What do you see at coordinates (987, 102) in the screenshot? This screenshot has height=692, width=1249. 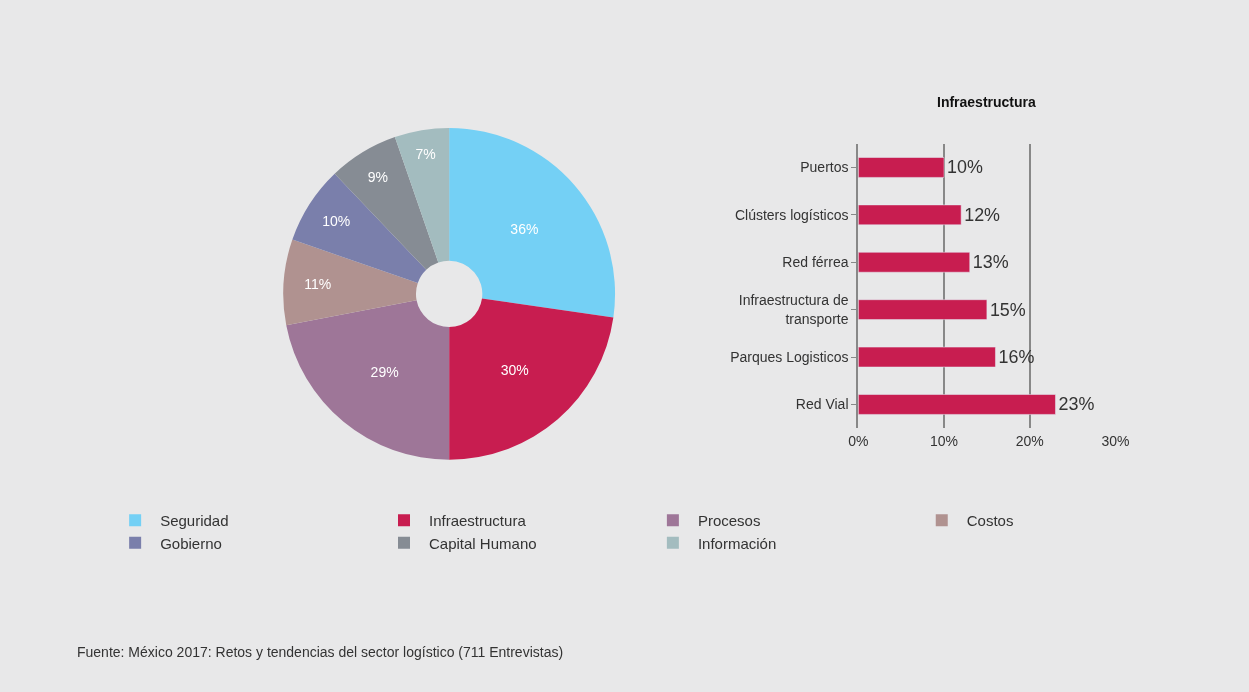 I see `chart-title: Infraestructura` at bounding box center [987, 102].